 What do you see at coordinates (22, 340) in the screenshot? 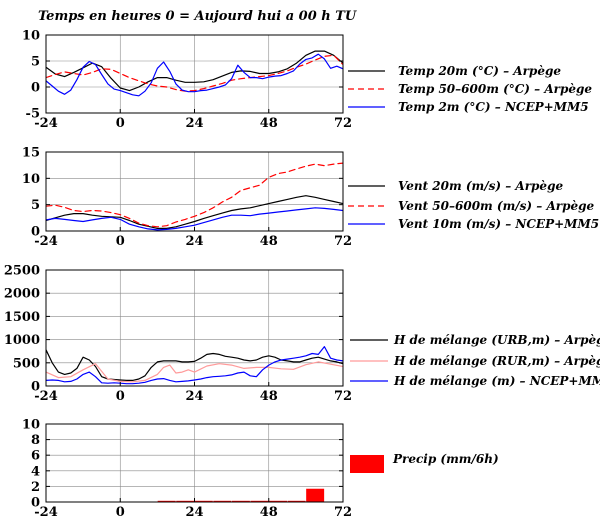
I see `y-tick-label: 1000` at bounding box center [22, 340].